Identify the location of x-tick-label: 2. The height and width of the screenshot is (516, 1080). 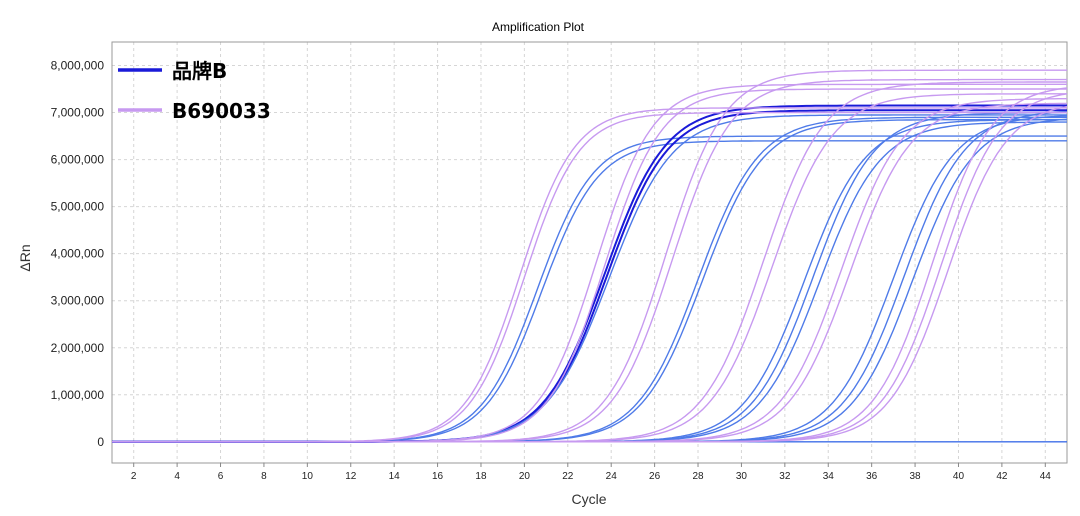
(134, 476).